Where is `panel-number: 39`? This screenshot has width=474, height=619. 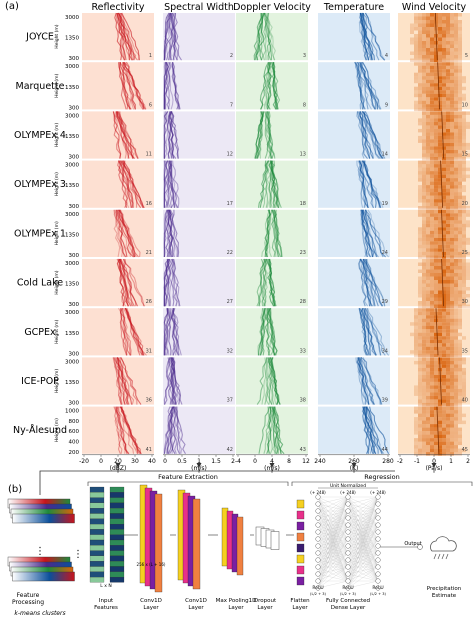
panel-number: 39 is located at coordinates (385, 401).